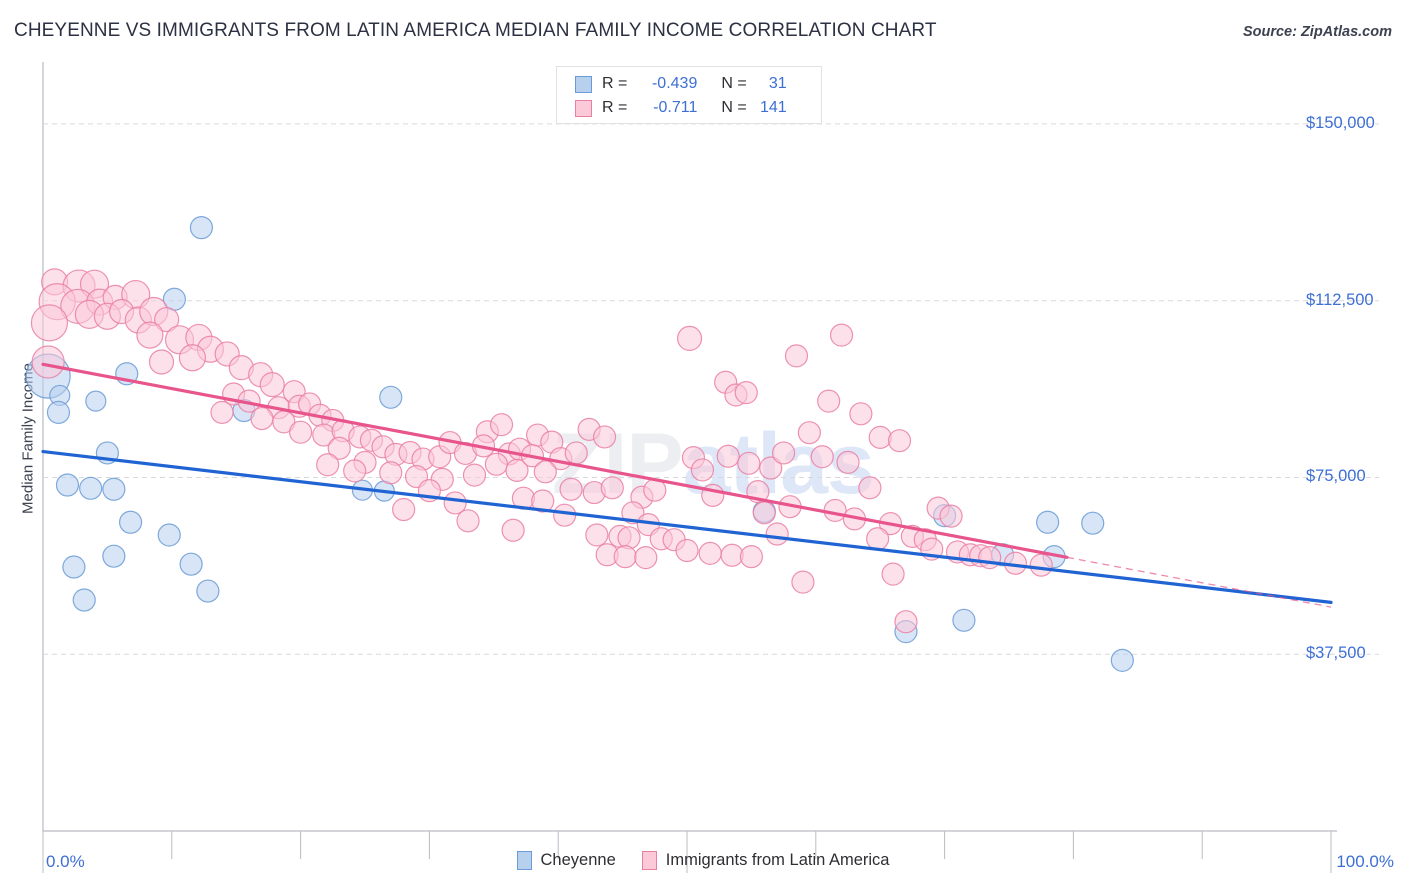 The image size is (1406, 892). What do you see at coordinates (1199, 582) in the screenshot?
I see `trendline-immigrants-extension` at bounding box center [1199, 582].